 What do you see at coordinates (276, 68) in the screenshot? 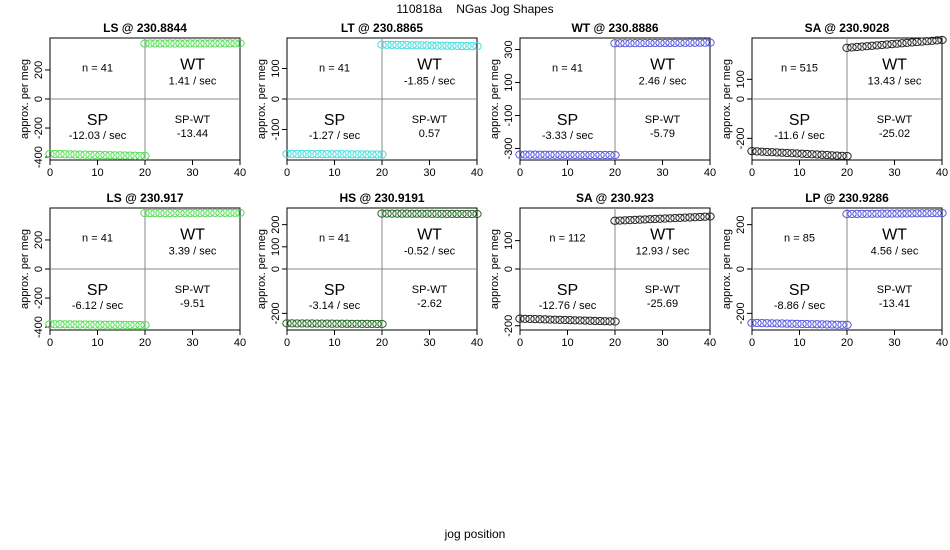
I see `y-tick-label: 100` at bounding box center [276, 68].